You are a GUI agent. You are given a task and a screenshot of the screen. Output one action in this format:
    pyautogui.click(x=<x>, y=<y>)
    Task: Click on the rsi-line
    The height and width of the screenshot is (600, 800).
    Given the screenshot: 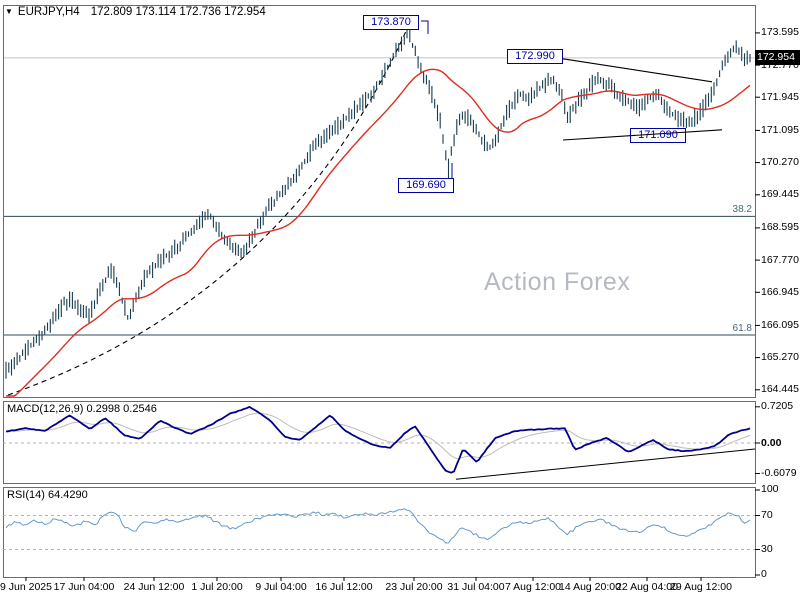 What is the action you would take?
    pyautogui.click(x=378, y=526)
    